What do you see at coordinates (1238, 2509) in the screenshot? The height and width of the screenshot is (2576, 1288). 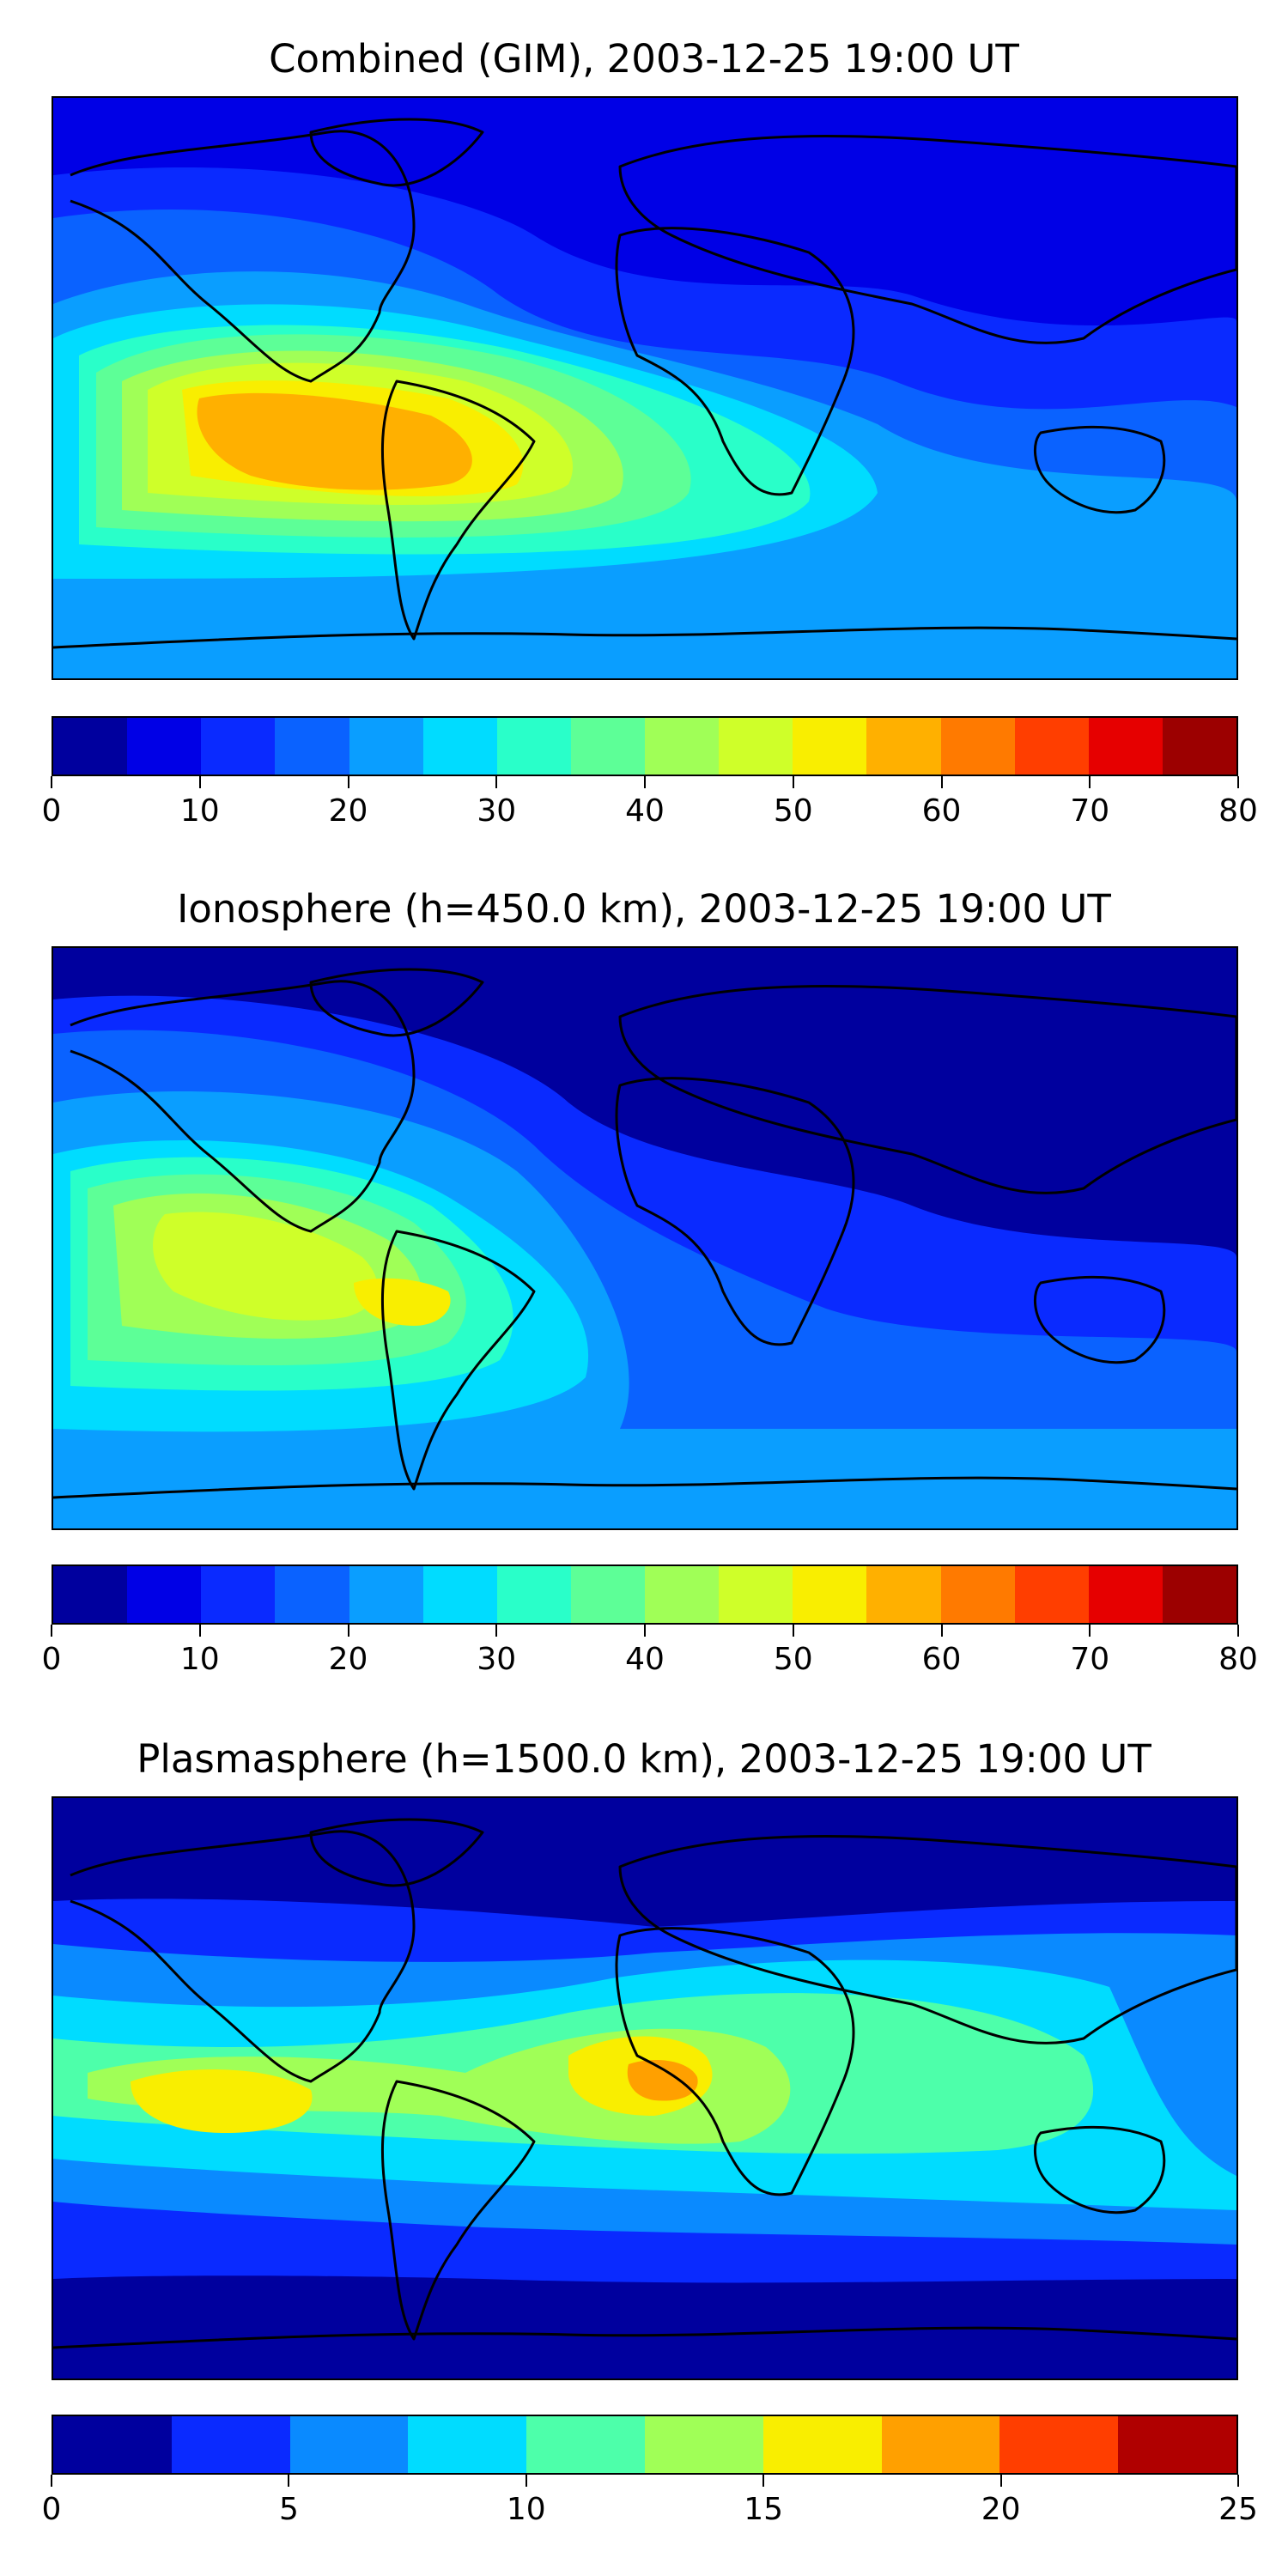 I see `colorbar-tick-label: 25` at bounding box center [1238, 2509].